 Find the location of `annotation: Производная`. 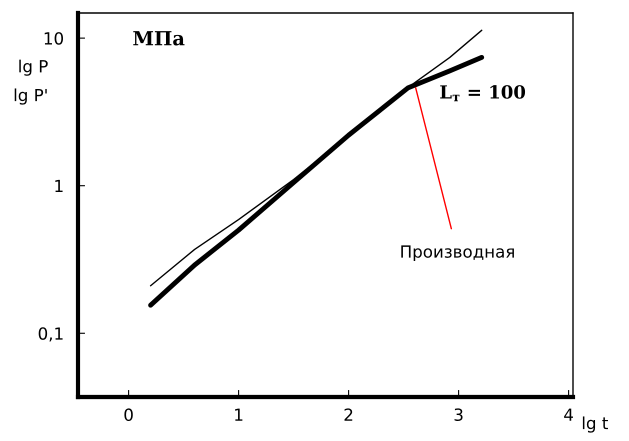

annotation: Производная is located at coordinates (457, 253).